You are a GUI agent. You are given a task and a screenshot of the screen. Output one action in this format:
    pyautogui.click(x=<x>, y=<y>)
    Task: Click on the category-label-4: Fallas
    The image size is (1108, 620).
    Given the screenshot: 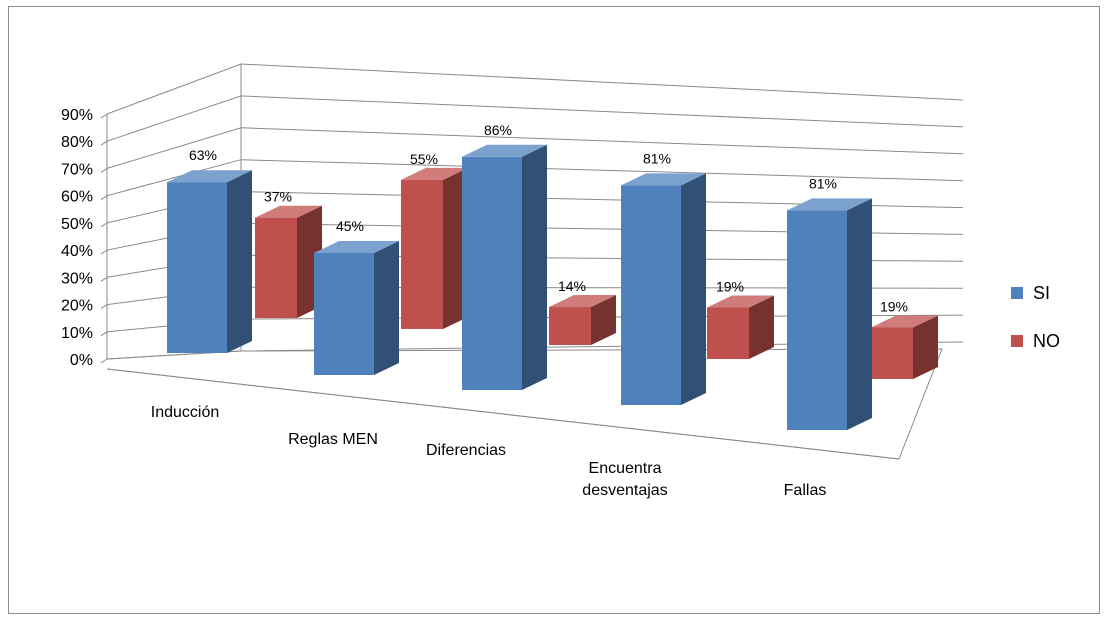 What is the action you would take?
    pyautogui.click(x=805, y=490)
    